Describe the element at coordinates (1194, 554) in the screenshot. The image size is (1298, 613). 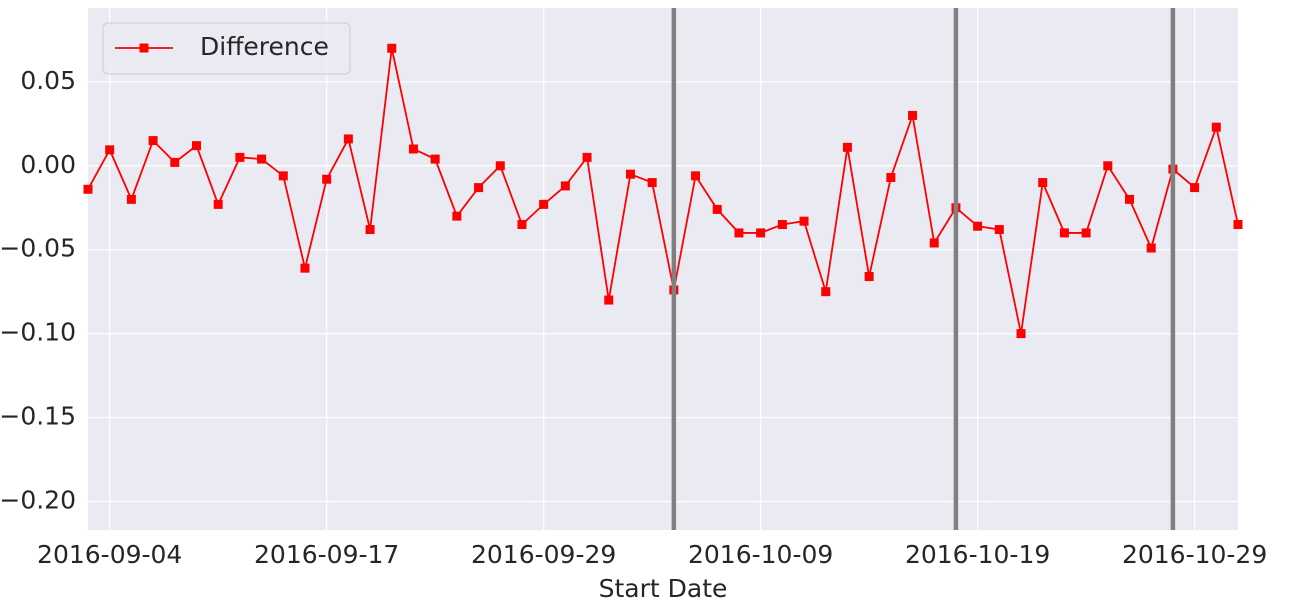
I see `x-tick-label: 2016-10-29` at that location.